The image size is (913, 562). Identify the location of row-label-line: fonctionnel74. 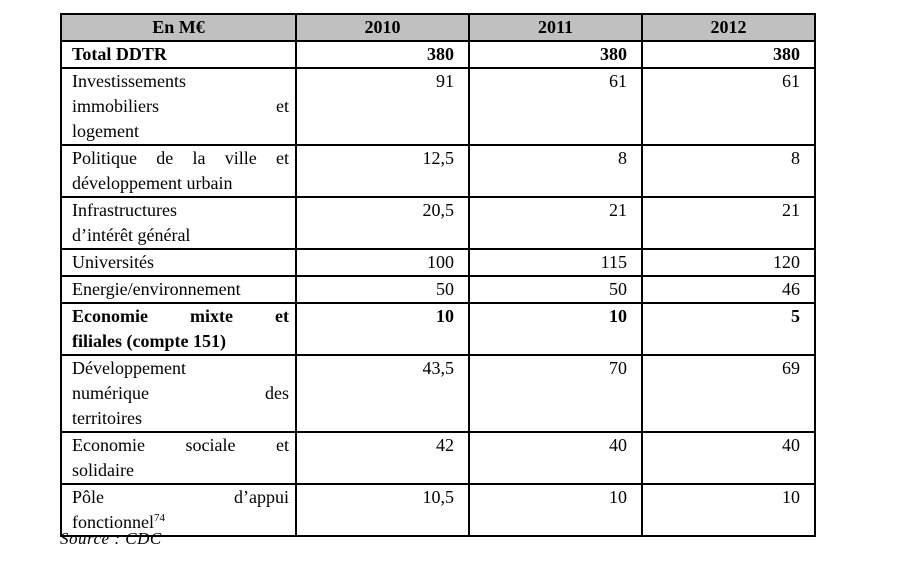
(180, 522).